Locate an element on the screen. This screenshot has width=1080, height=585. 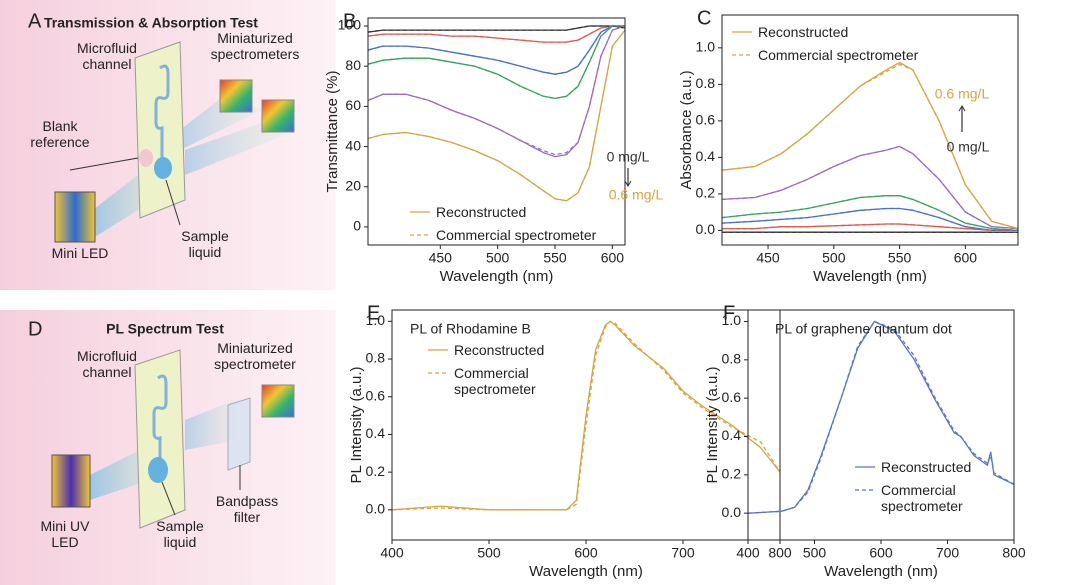
y-axis-label: Absorbance (a.u.) is located at coordinates (686, 129).